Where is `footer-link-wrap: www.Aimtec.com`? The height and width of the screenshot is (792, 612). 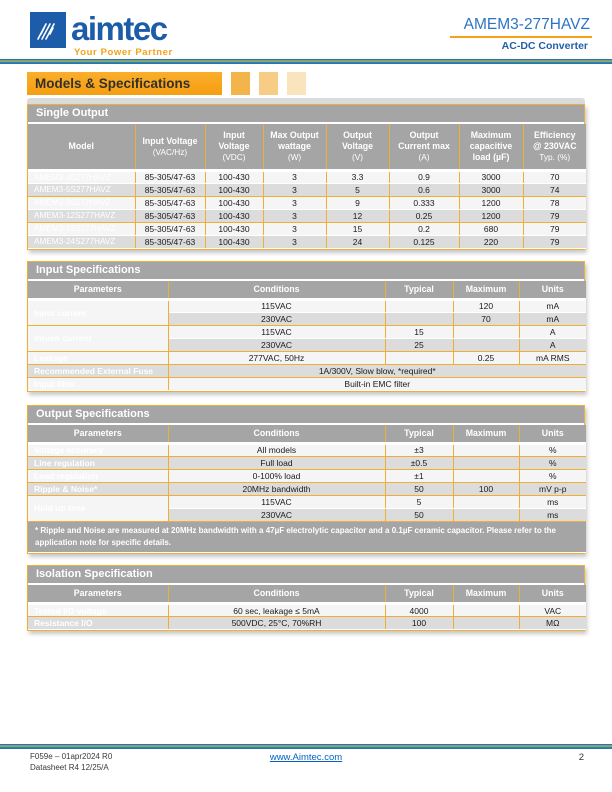 footer-link-wrap: www.Aimtec.com is located at coordinates (306, 757).